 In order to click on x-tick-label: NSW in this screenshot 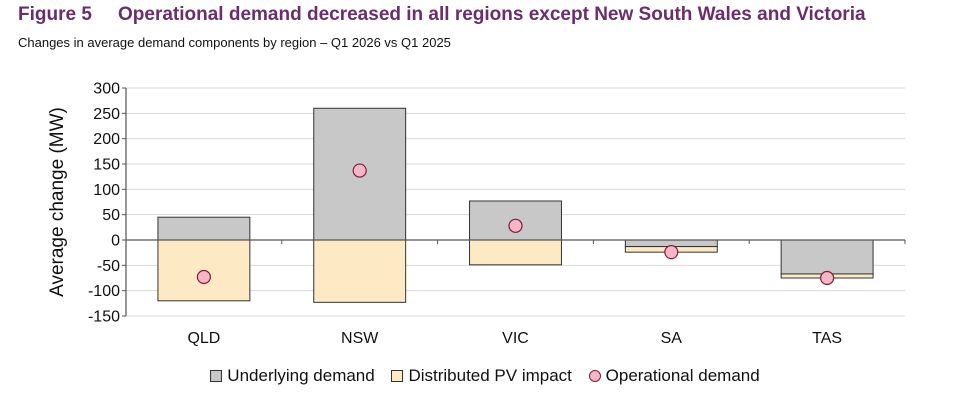, I will do `click(360, 338)`.